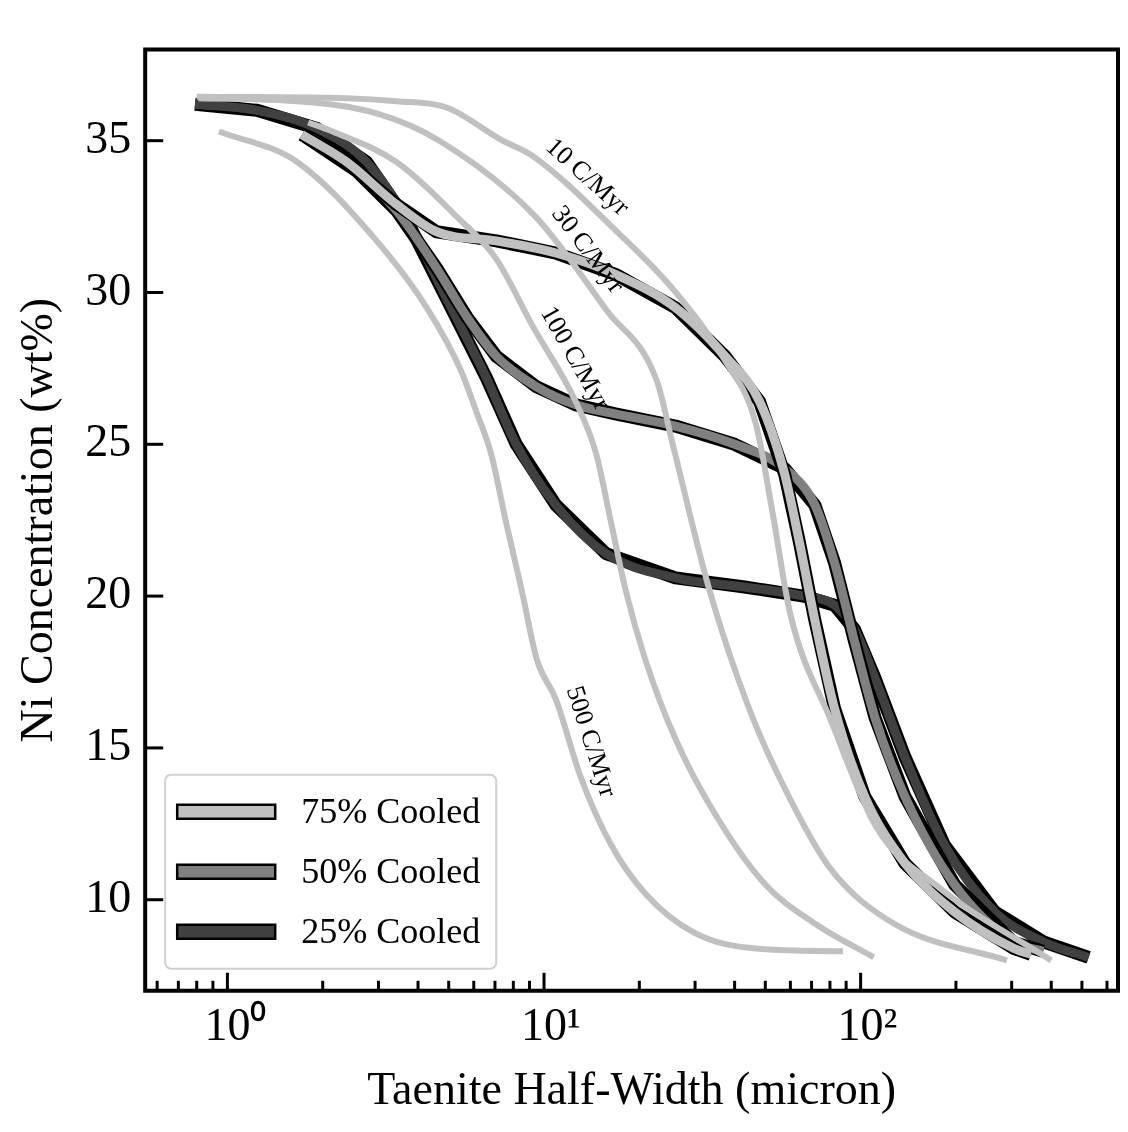 The width and height of the screenshot is (1128, 1132). Describe the element at coordinates (391, 871) in the screenshot. I see `legend-label: 50% Cooled` at that location.